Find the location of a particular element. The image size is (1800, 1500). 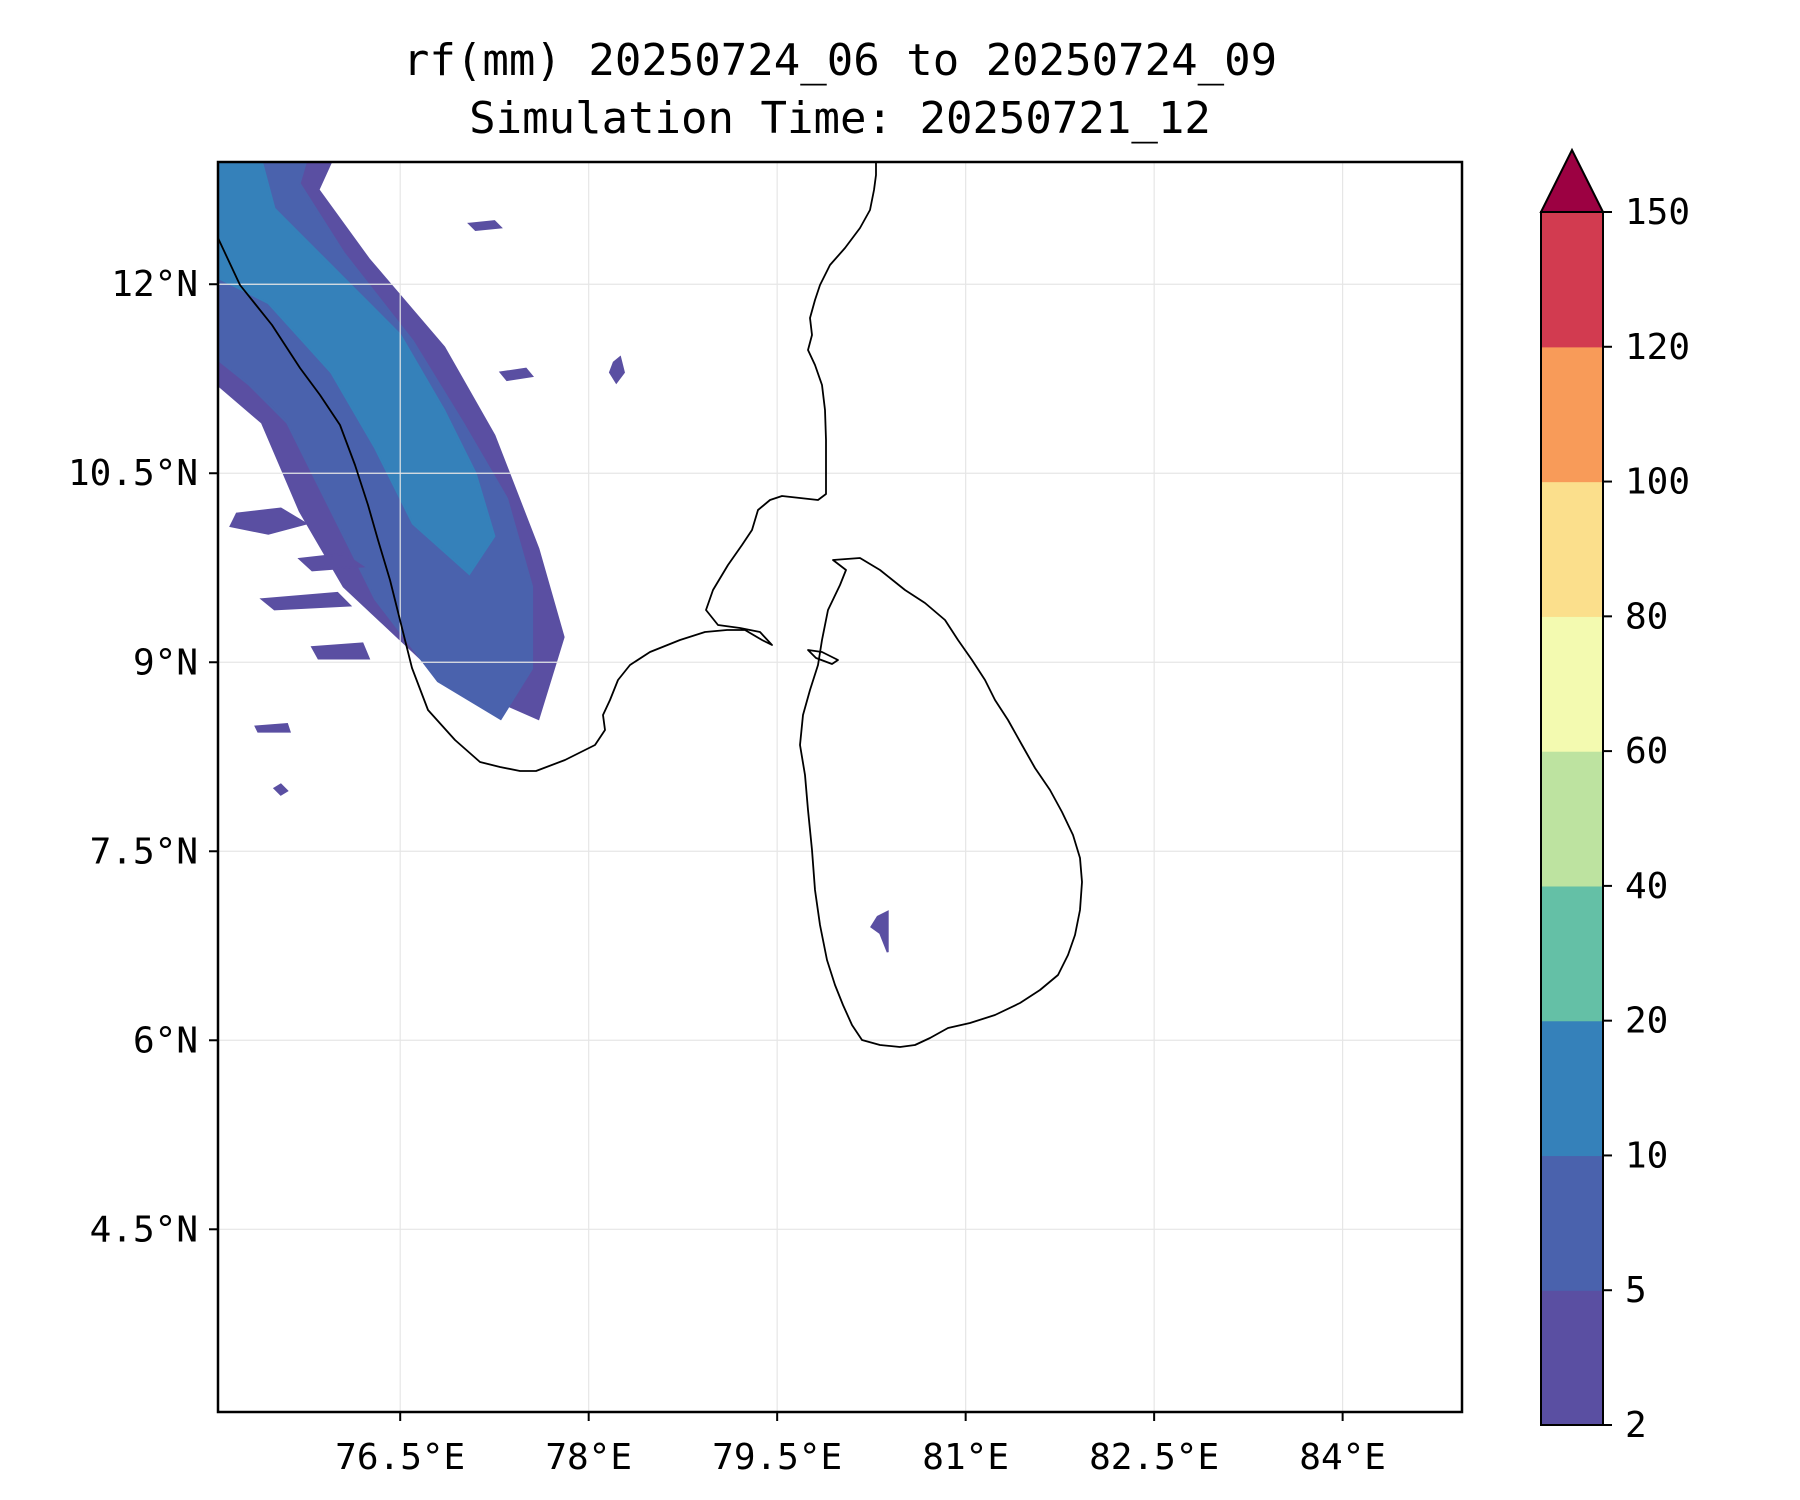

x-tick-label-5: 84°E is located at coordinates (1342, 1457).